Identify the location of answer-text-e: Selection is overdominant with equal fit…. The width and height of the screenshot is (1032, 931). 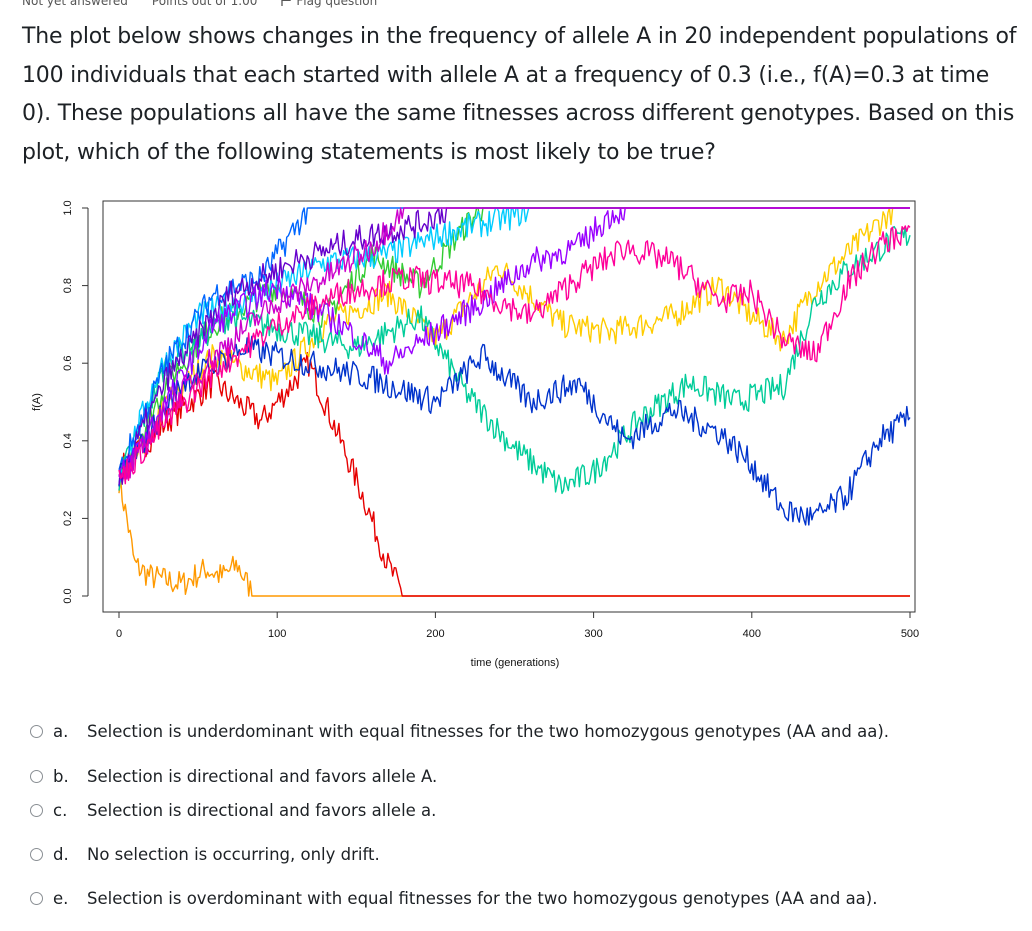
(482, 898).